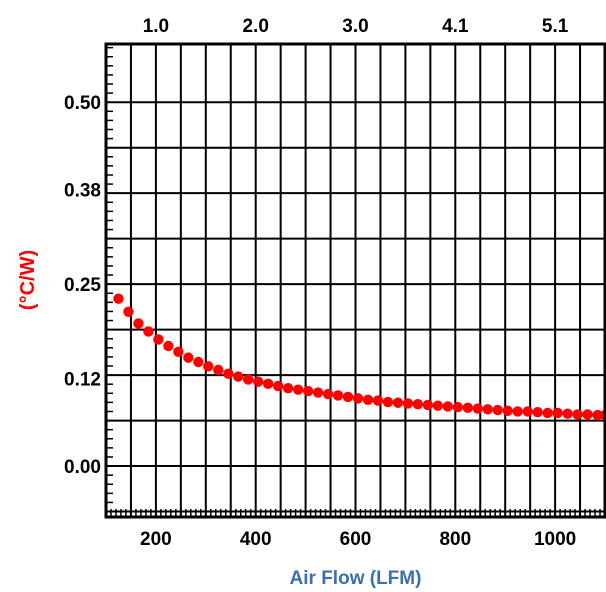 This screenshot has height=592, width=606. What do you see at coordinates (28, 280) in the screenshot?
I see `y-axis-label: (°C/W)` at bounding box center [28, 280].